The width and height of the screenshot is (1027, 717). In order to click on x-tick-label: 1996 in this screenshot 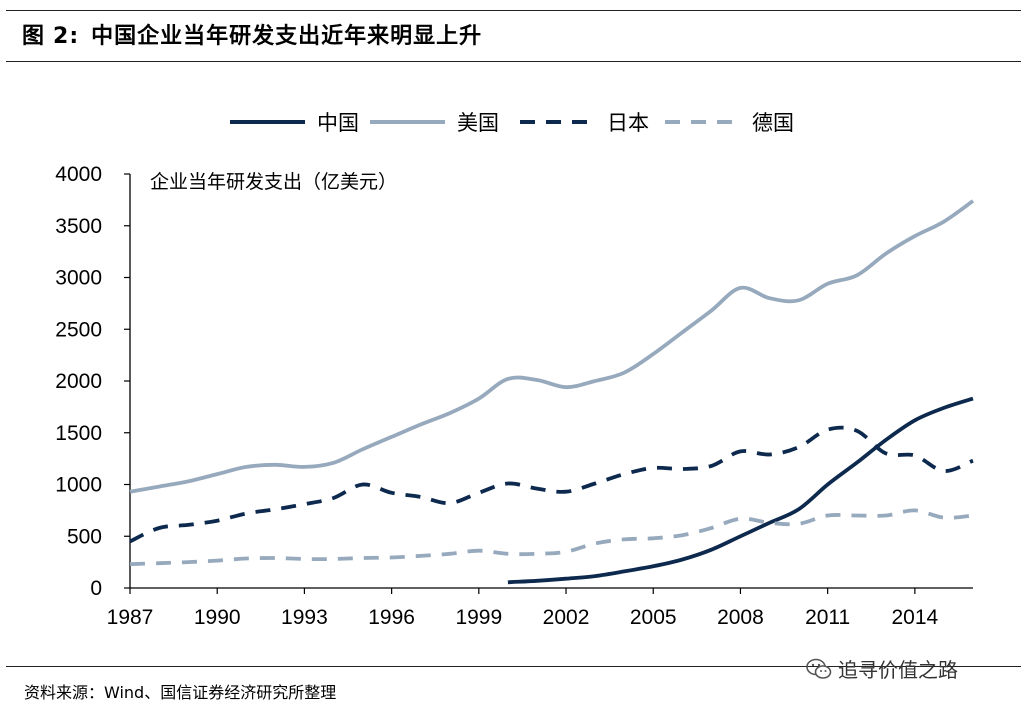, I will do `click(391, 617)`.